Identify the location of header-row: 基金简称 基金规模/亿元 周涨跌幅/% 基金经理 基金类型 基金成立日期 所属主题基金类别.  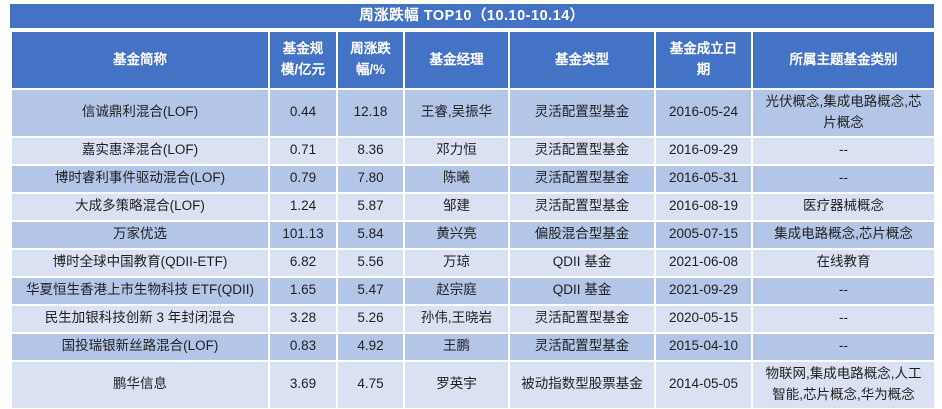
(473, 60).